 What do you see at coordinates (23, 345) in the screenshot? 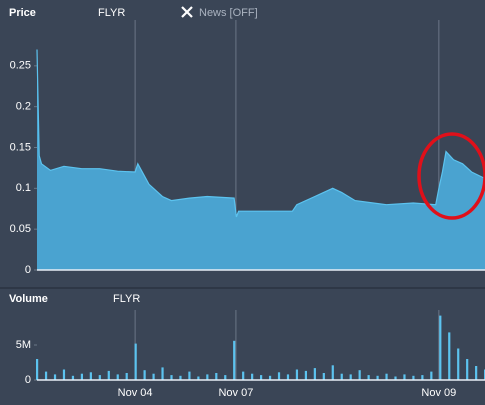
I see `y-tick-label: 5M` at bounding box center [23, 345].